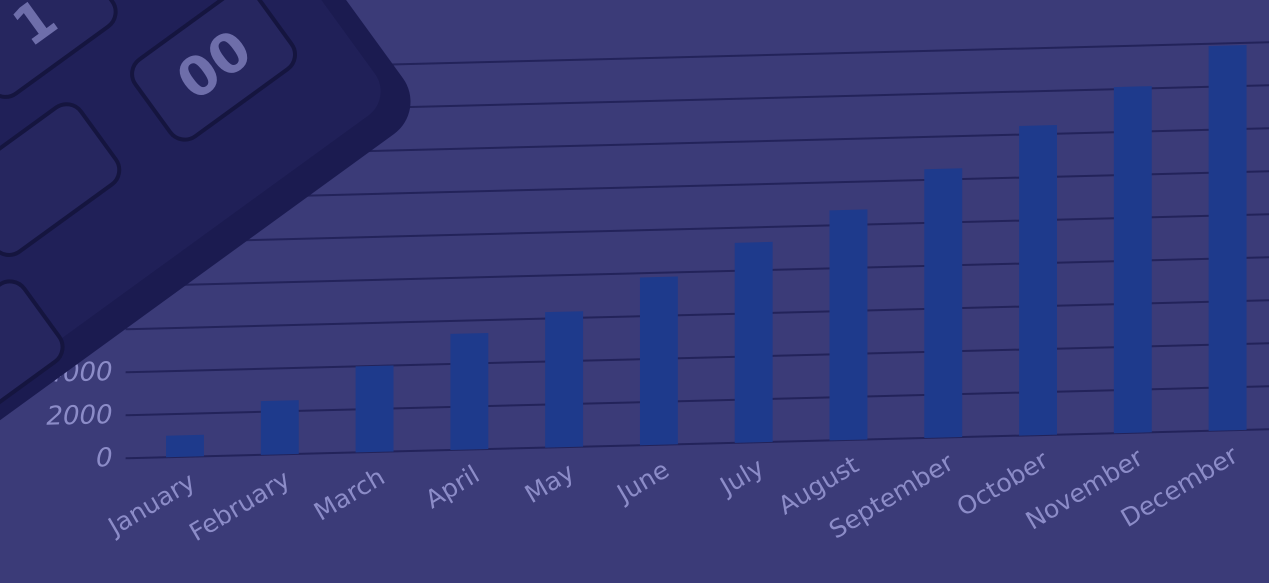  I want to click on y-tick-label: 0, so click(104, 458).